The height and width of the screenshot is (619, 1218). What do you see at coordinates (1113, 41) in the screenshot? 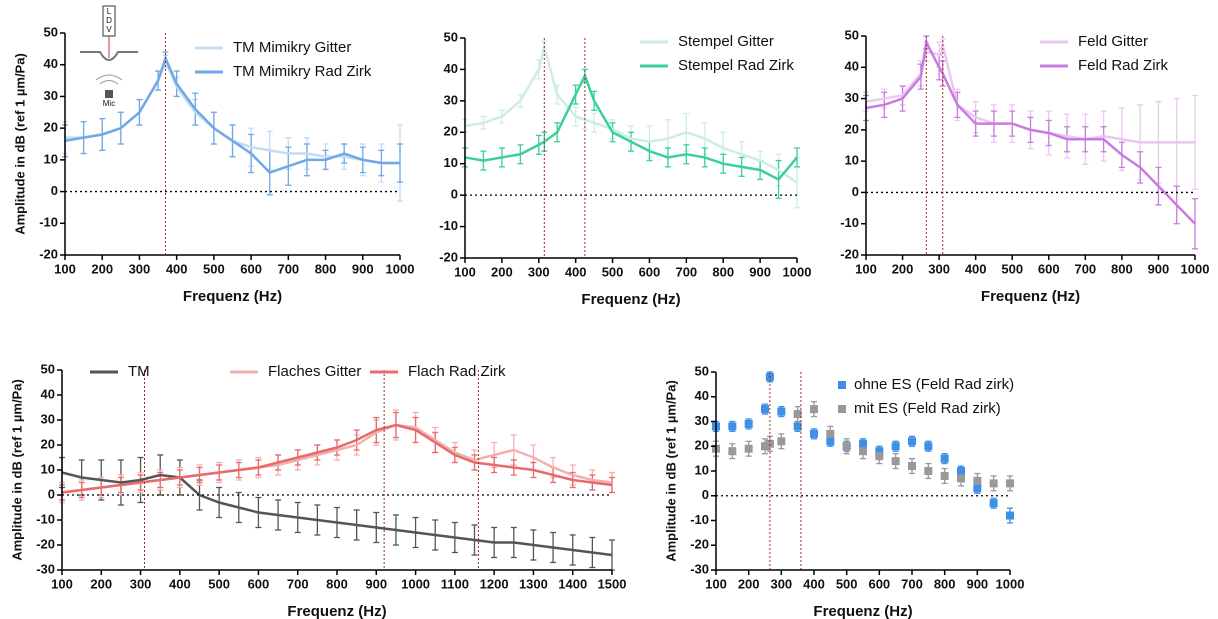
I see `legend-label: Feld Gitter` at bounding box center [1113, 41].